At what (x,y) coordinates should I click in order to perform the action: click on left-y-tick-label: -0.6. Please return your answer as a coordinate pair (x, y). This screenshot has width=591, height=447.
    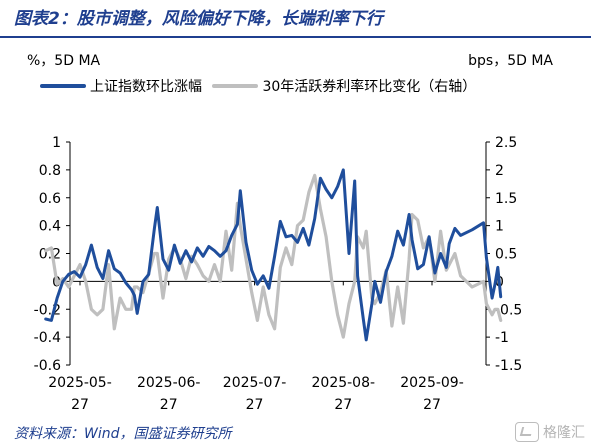
    Looking at the image, I should click on (47, 366).